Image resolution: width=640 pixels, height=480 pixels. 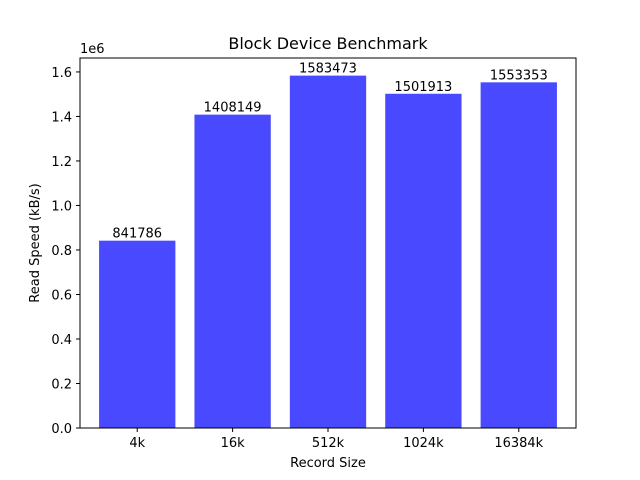 I want to click on data-label-512k: 1583473, so click(x=328, y=69).